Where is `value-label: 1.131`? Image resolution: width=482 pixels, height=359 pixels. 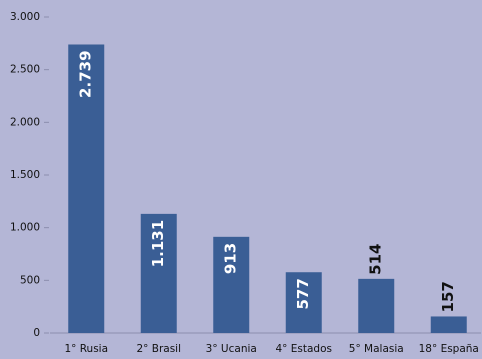
value-label: 1.131 is located at coordinates (158, 243).